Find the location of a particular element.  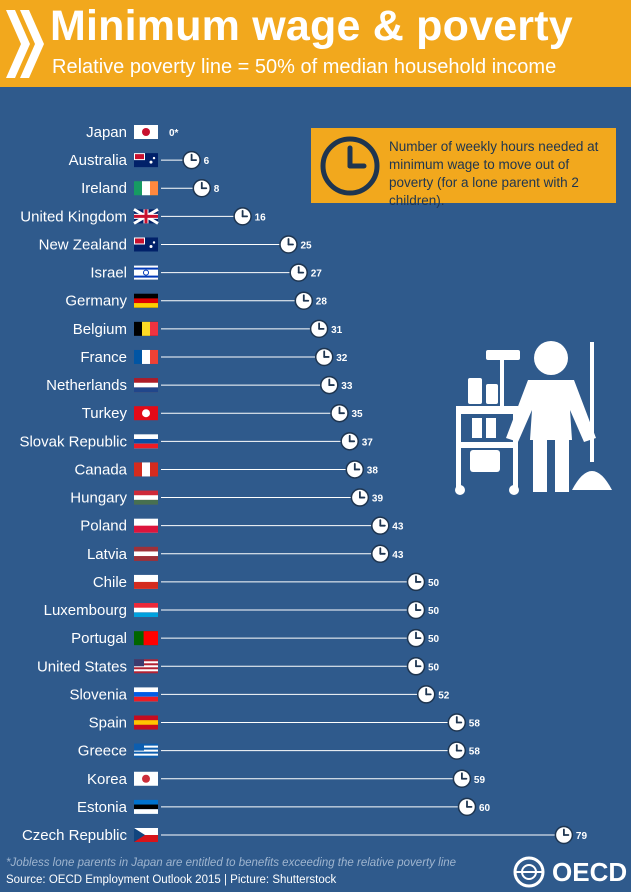

chart-row: Germany 28 is located at coordinates (196, 300).